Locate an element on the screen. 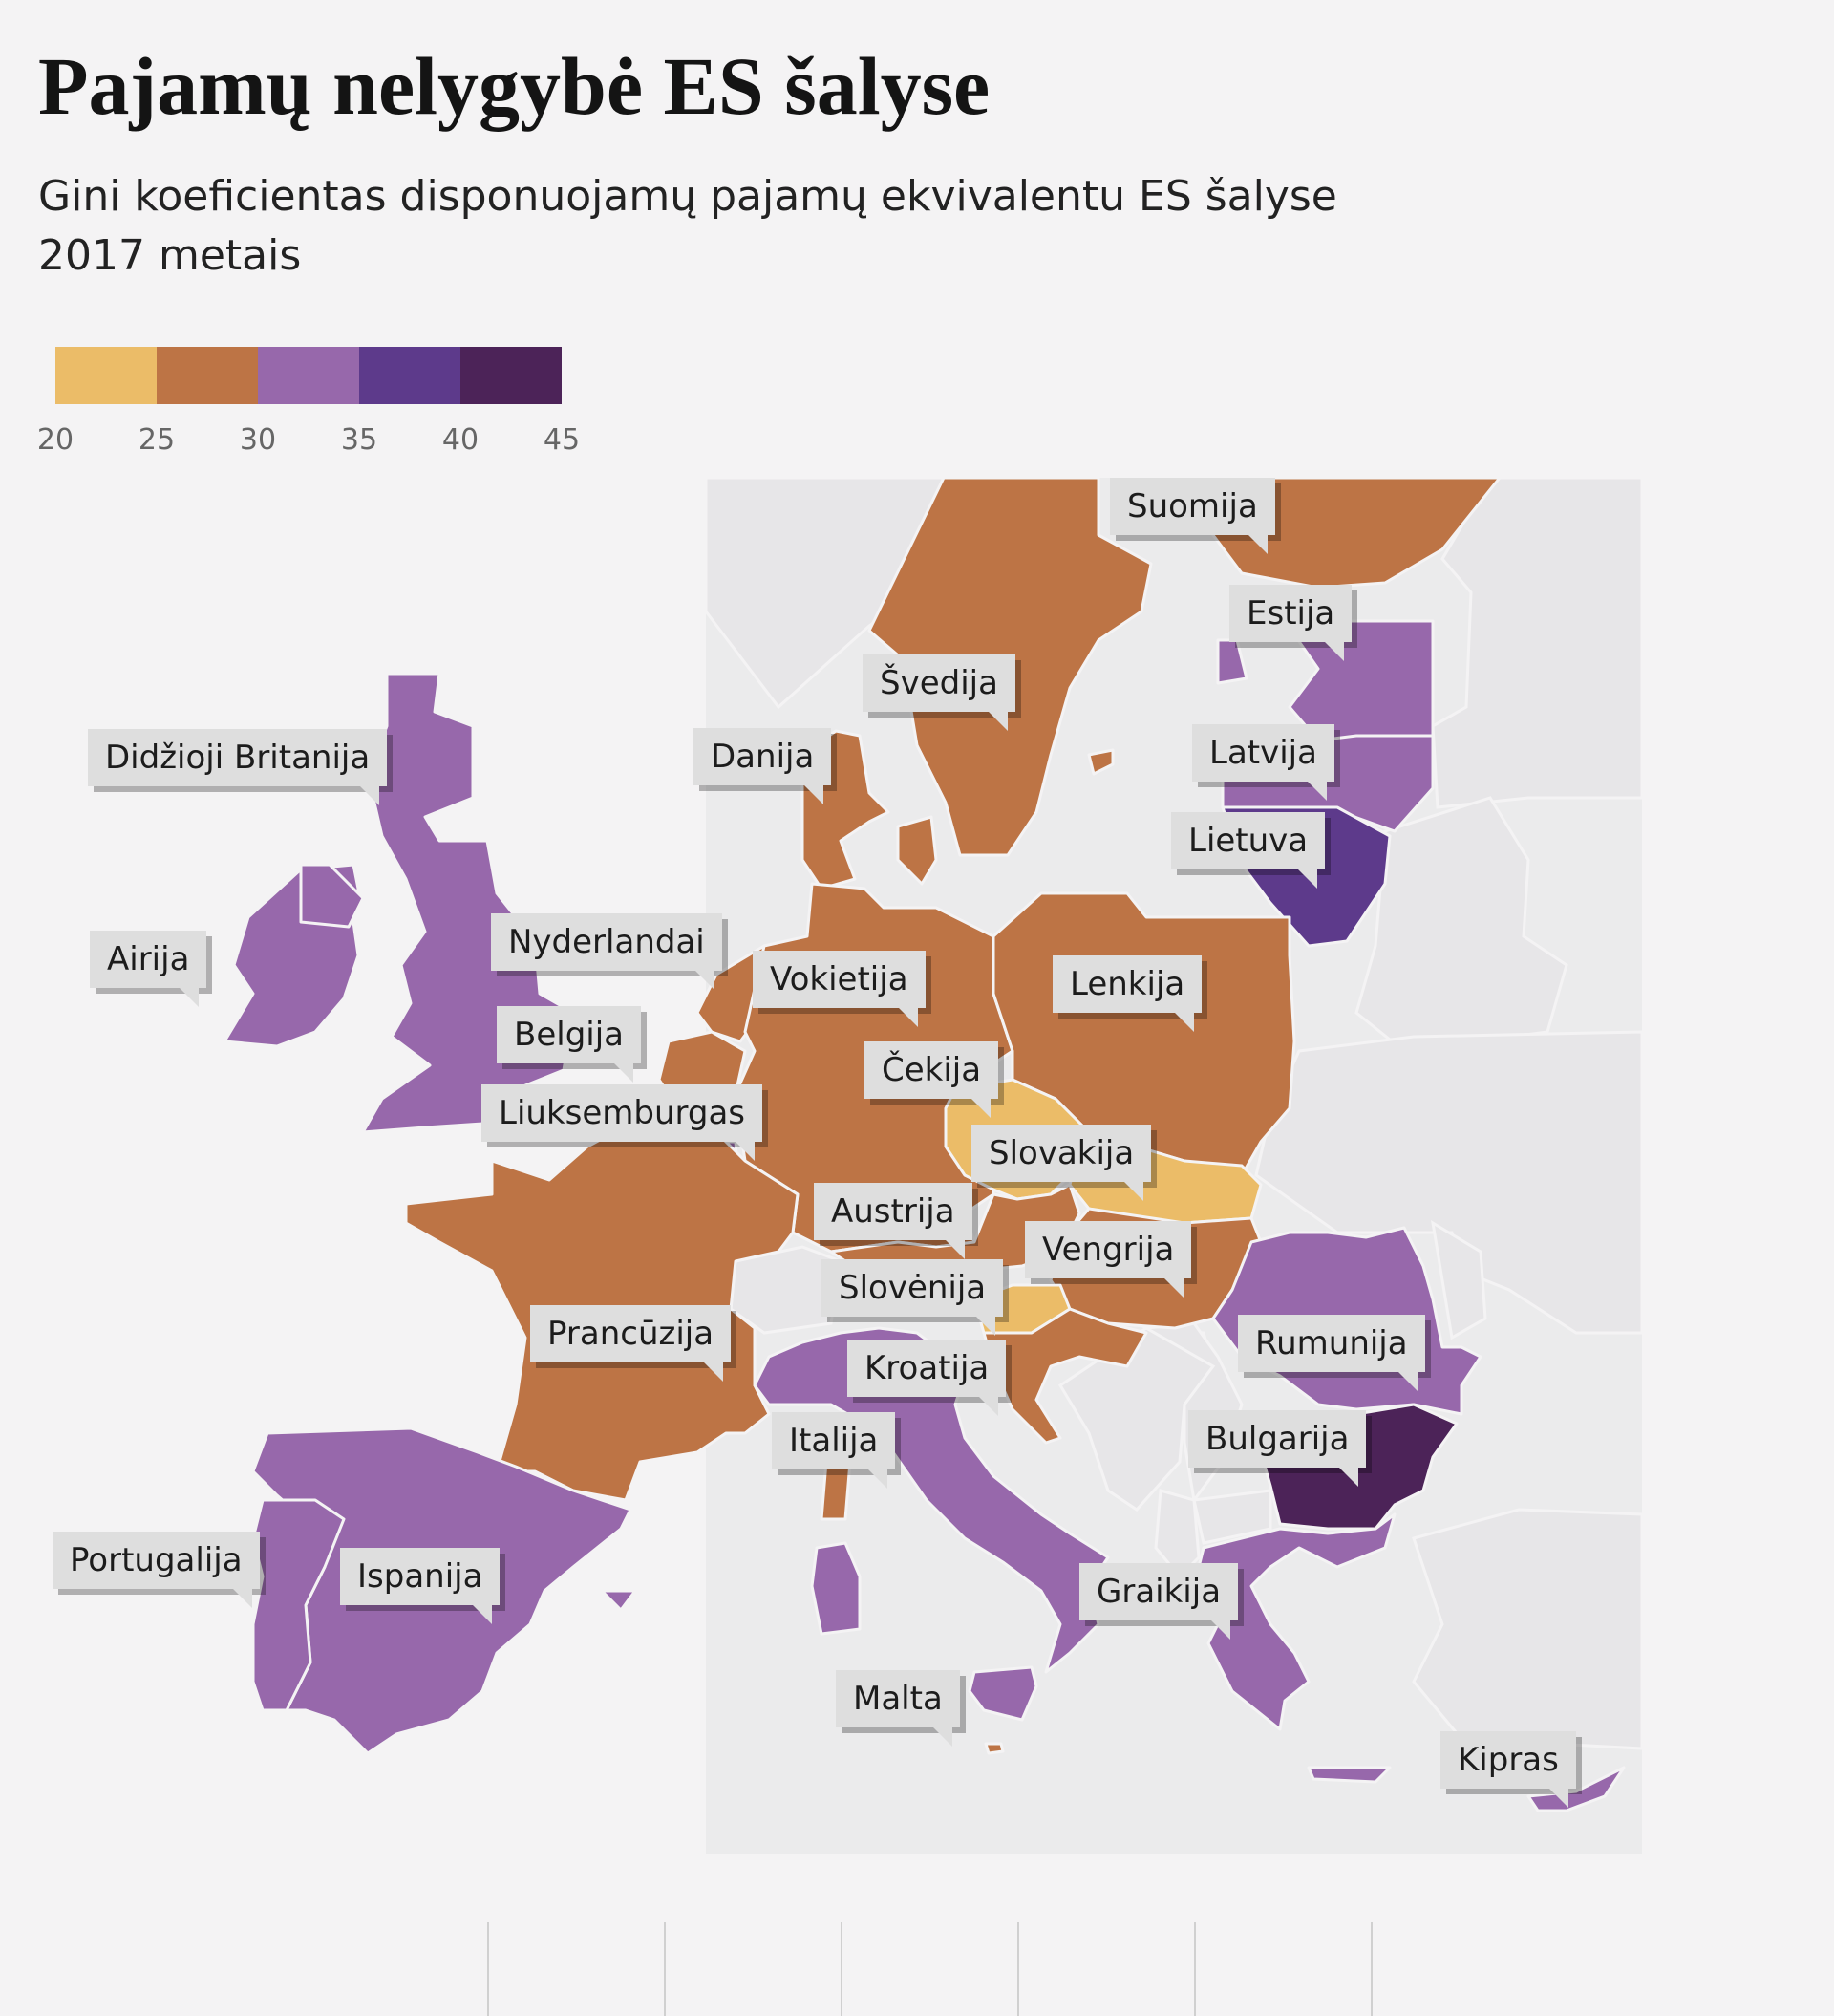 The height and width of the screenshot is (2016, 1834). label-vokietija: Vokietija is located at coordinates (839, 989).